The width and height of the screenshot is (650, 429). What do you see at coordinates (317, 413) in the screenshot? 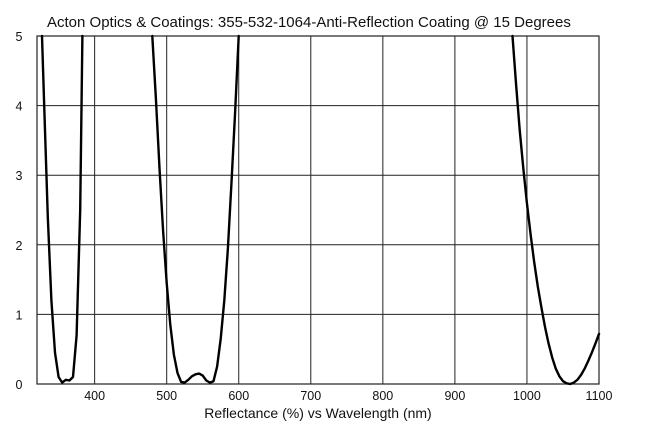
I see `x-axis-title: Reflectance (%) vs Wavelength (nm)` at bounding box center [317, 413].